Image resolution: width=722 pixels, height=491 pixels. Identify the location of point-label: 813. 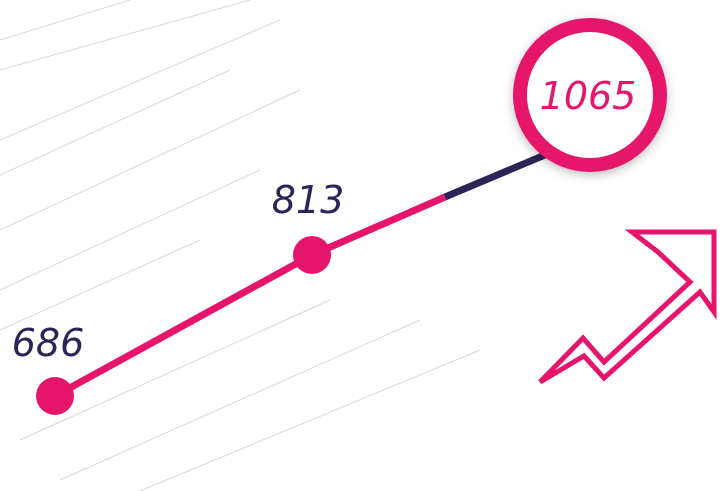
(308, 200).